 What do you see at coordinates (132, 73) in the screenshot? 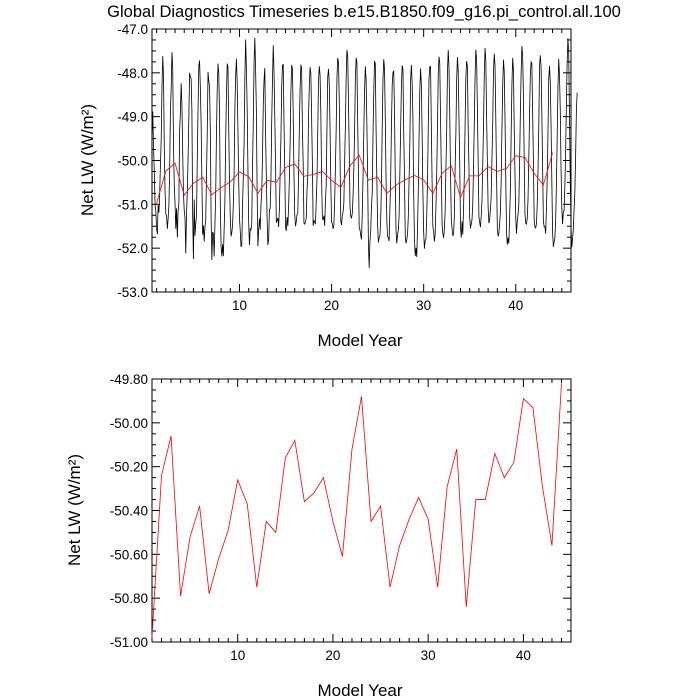
I see `y-tick-label: -48.0` at bounding box center [132, 73].